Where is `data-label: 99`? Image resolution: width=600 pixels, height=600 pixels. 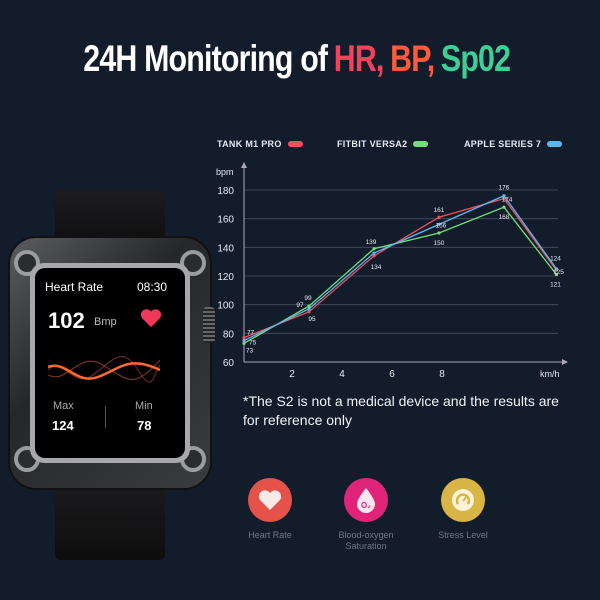 data-label: 99 is located at coordinates (308, 298).